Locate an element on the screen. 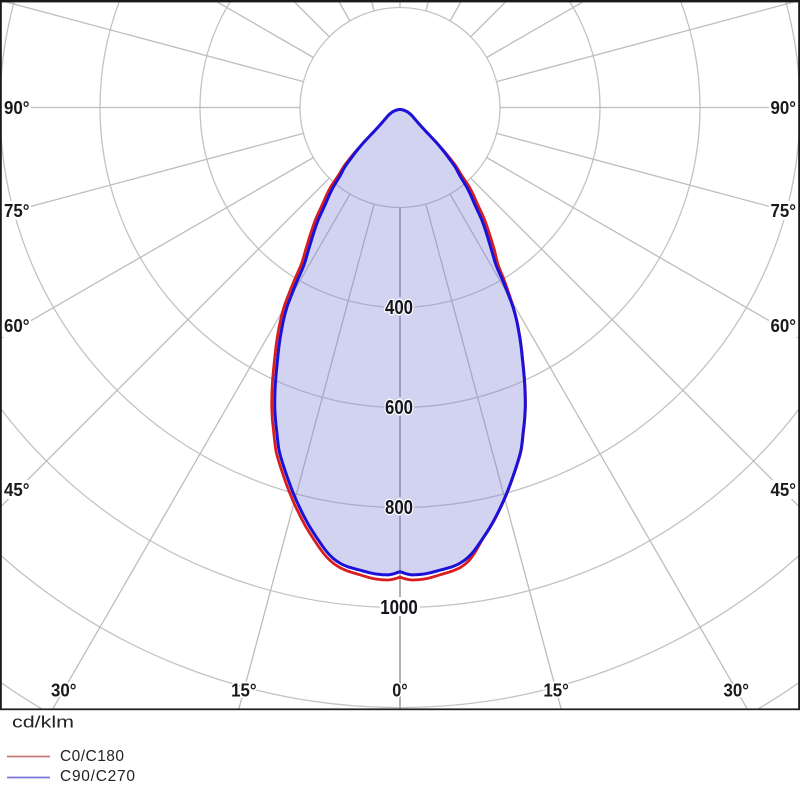  svg-text: 800 is located at coordinates (399, 508).